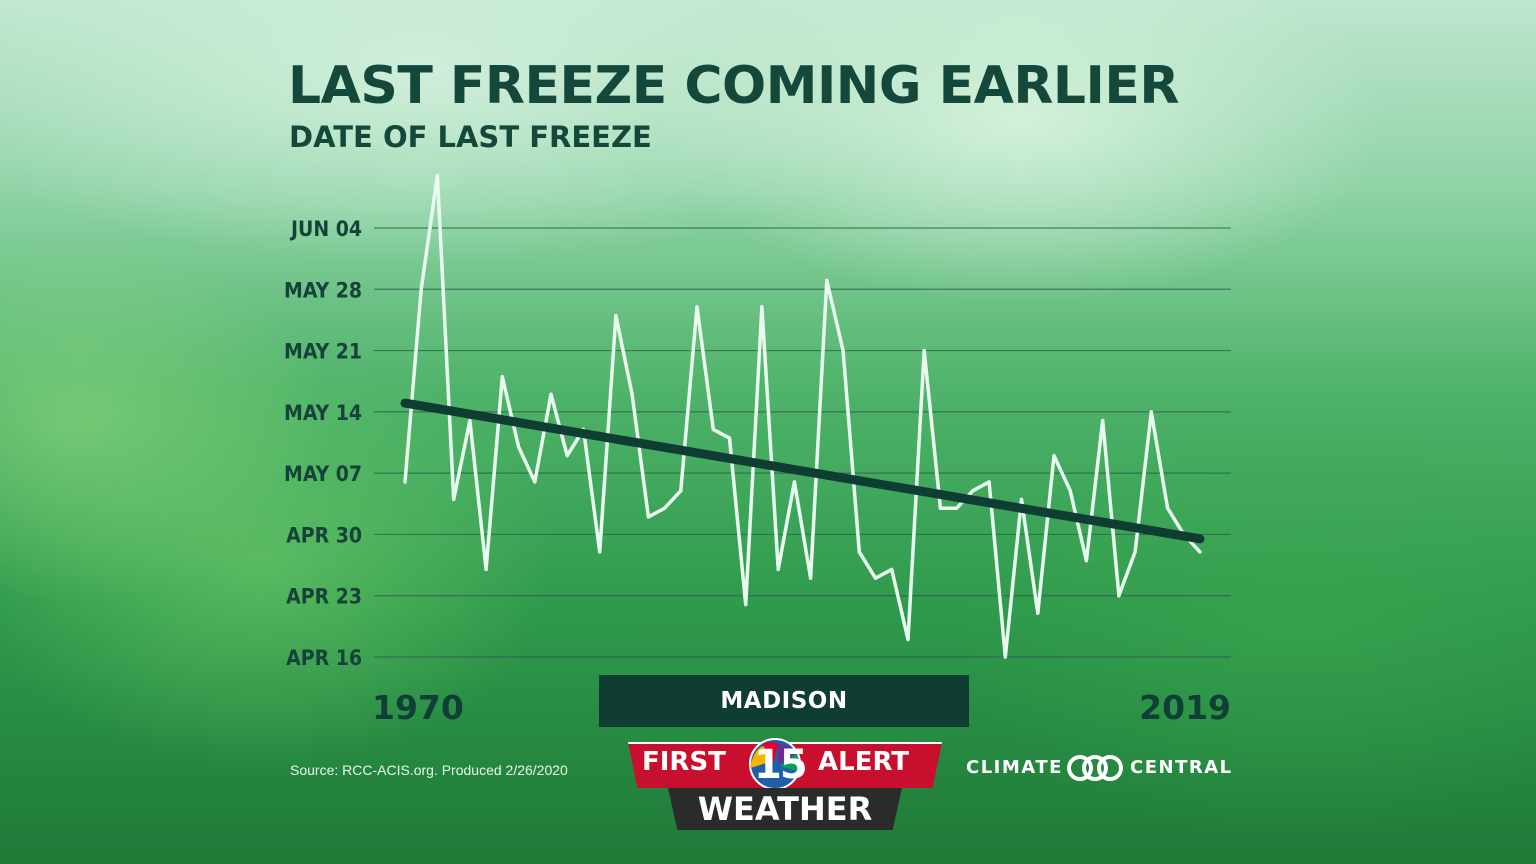 This screenshot has height=864, width=1536. Describe the element at coordinates (1103, 421) in the screenshot. I see `data-point-2013` at that location.